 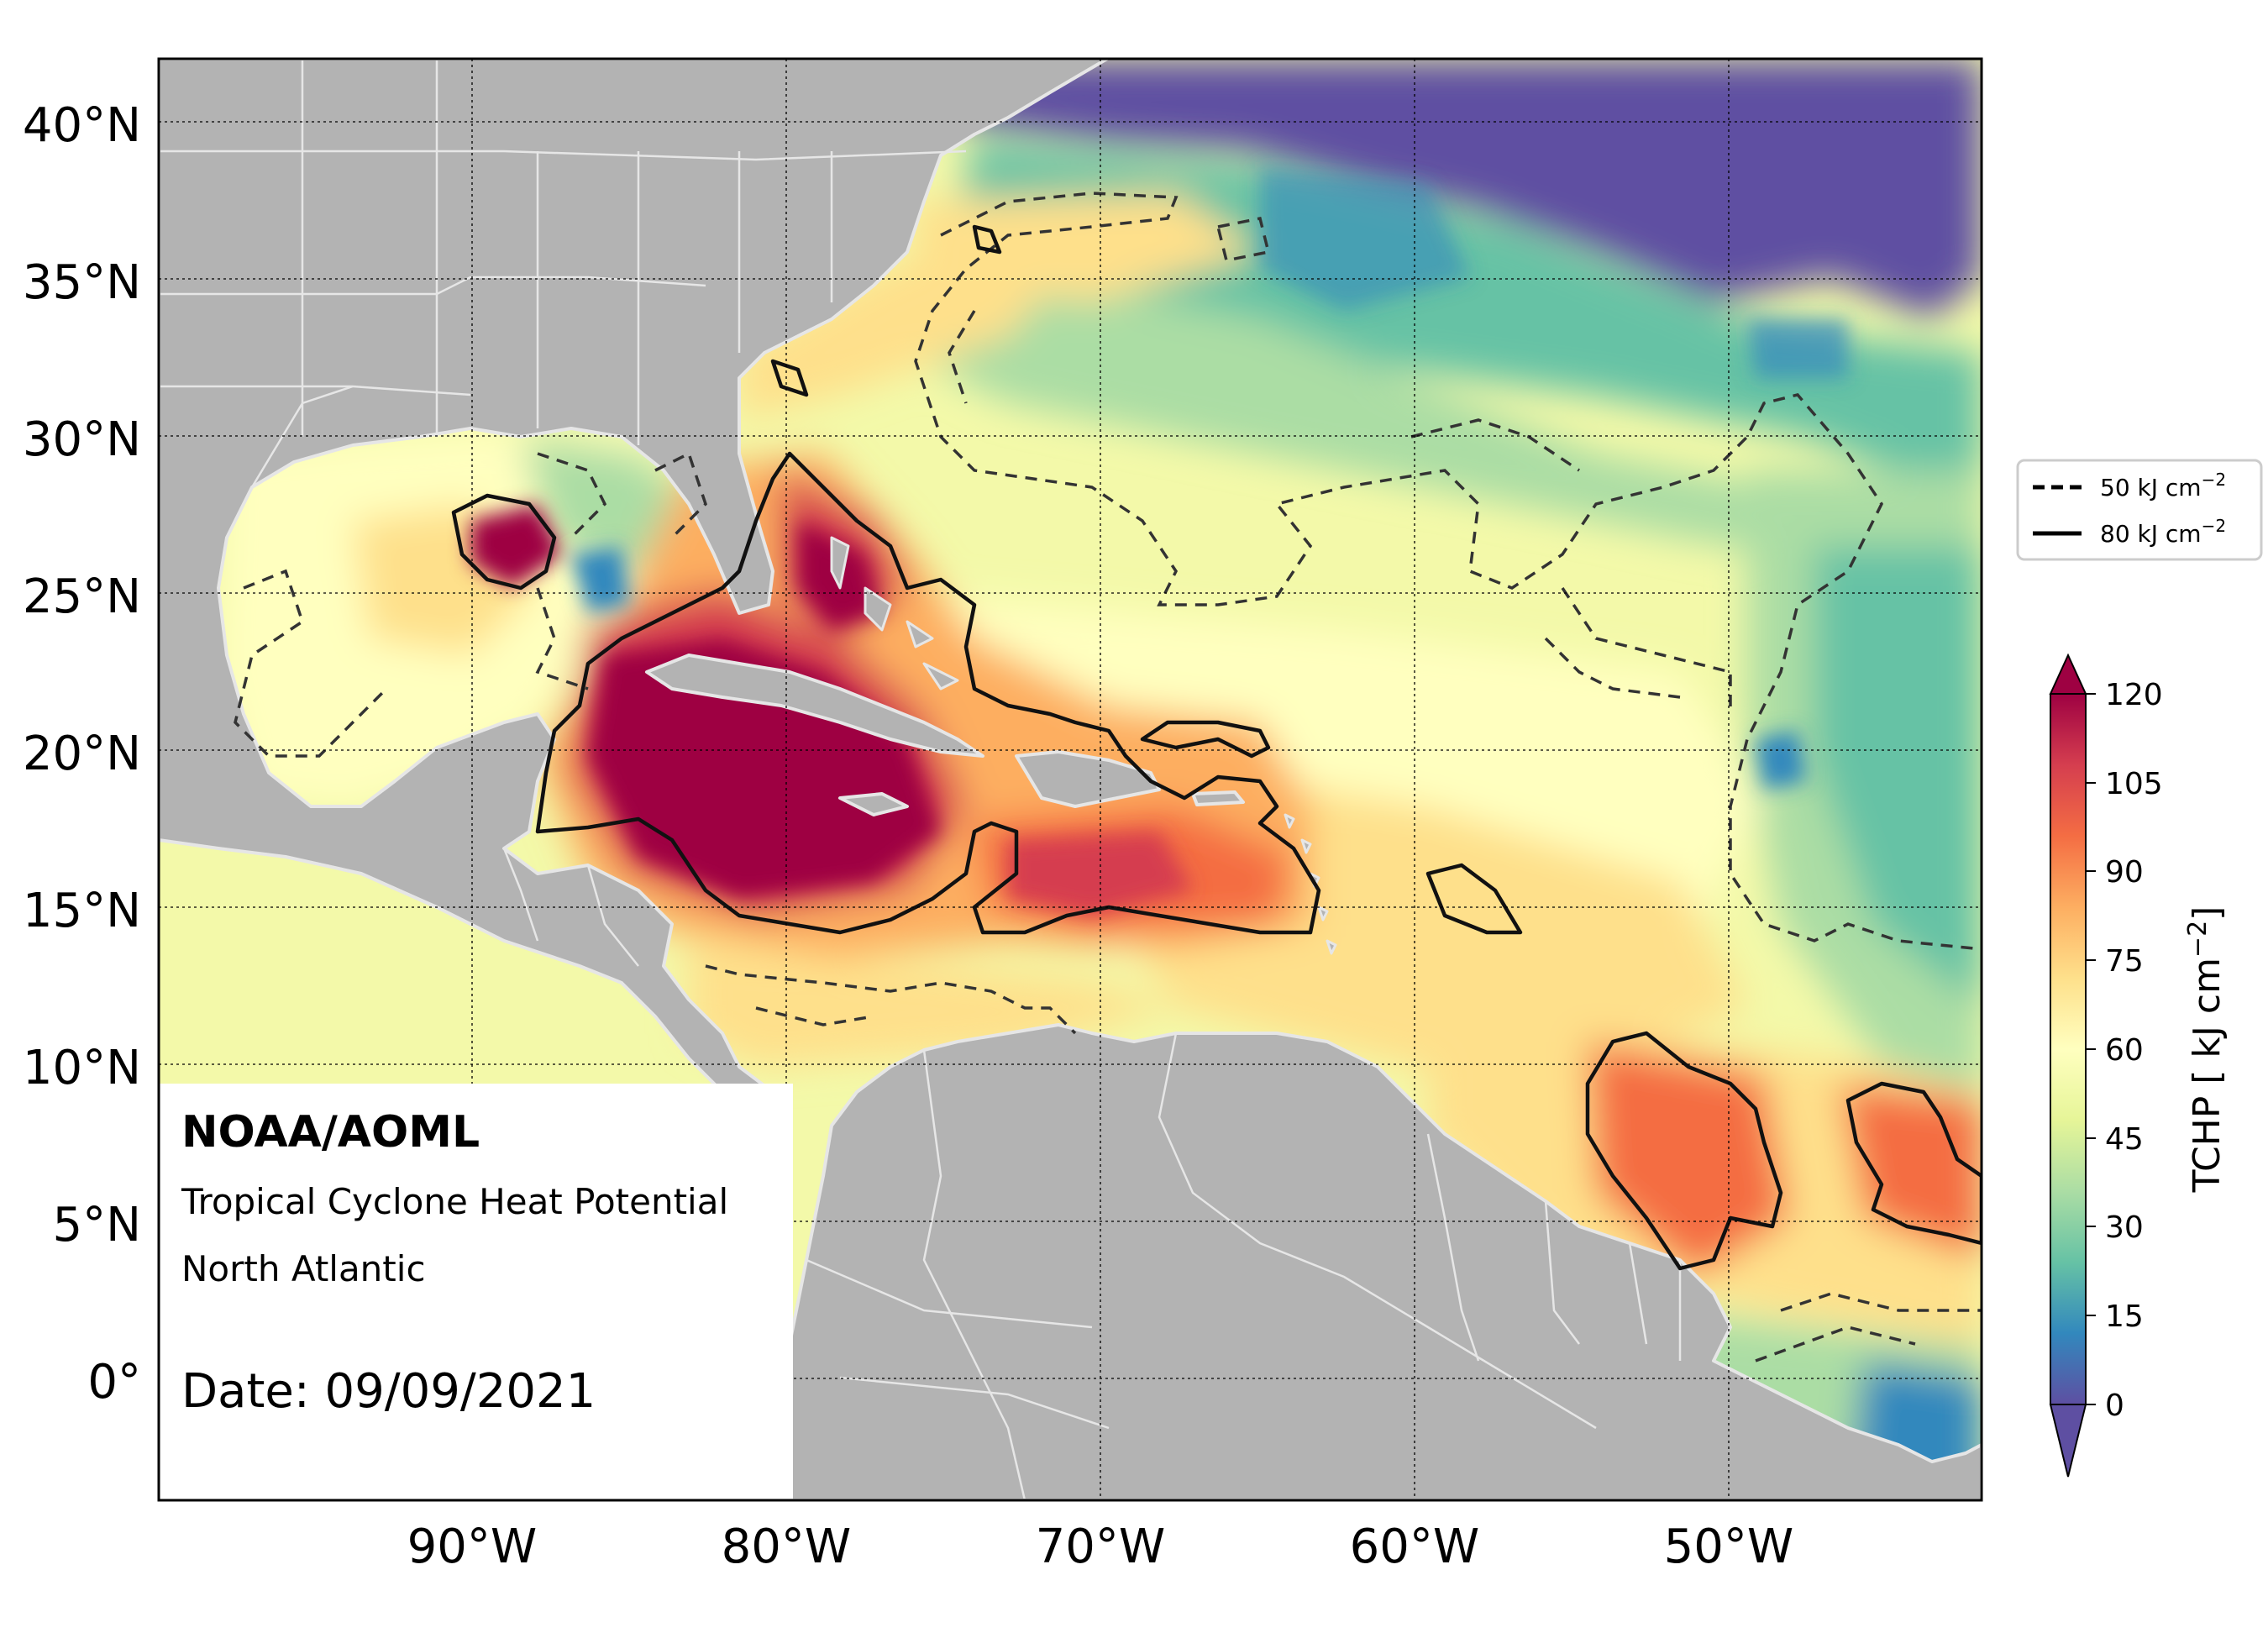 What do you see at coordinates (2124, 872) in the screenshot?
I see `colorbar-tick-label: 90` at bounding box center [2124, 872].